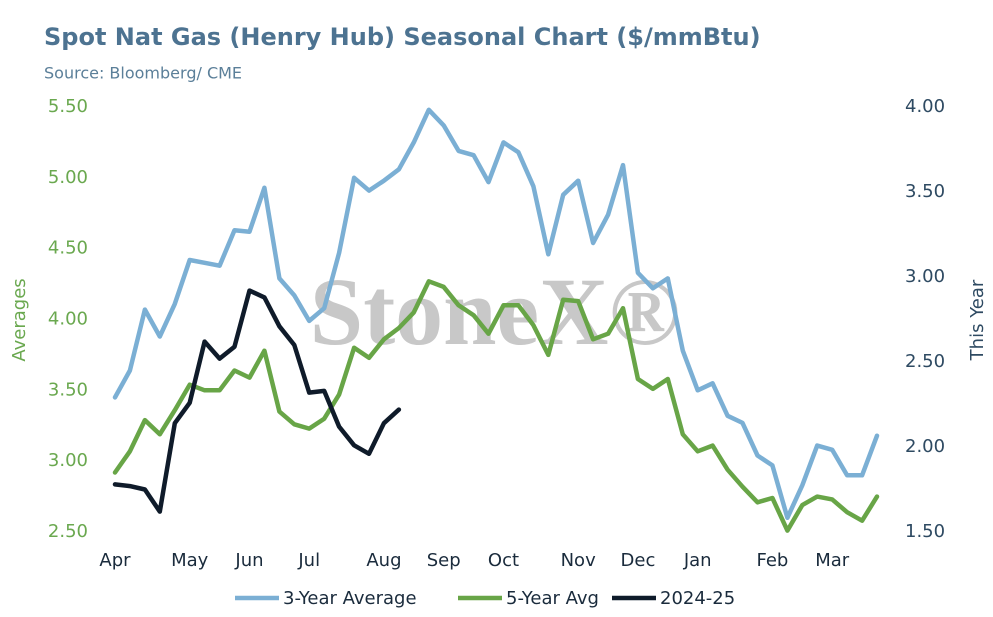 The height and width of the screenshot is (617, 993). I want to click on x-tick-label: Jun, so click(248, 560).